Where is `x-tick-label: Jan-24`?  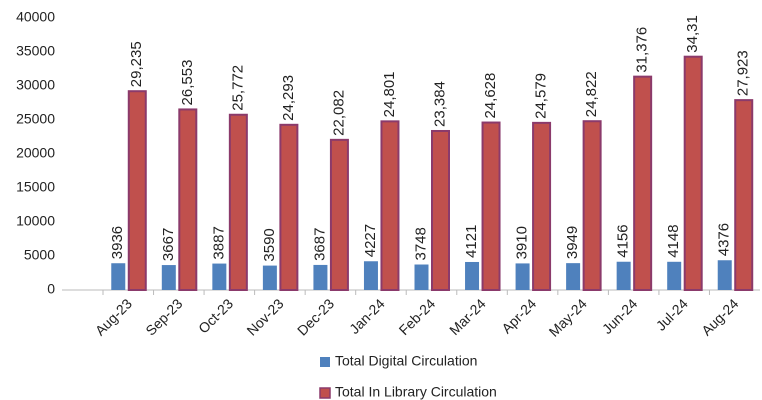 x-tick-label: Jan-24 is located at coordinates (367, 316).